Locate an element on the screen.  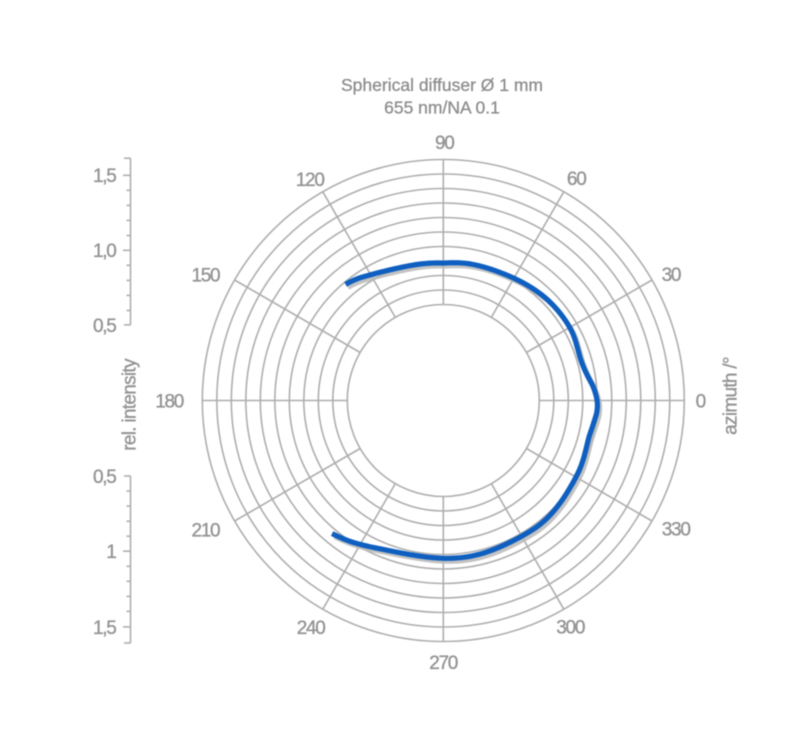
svg-text: 60 is located at coordinates (576, 179).